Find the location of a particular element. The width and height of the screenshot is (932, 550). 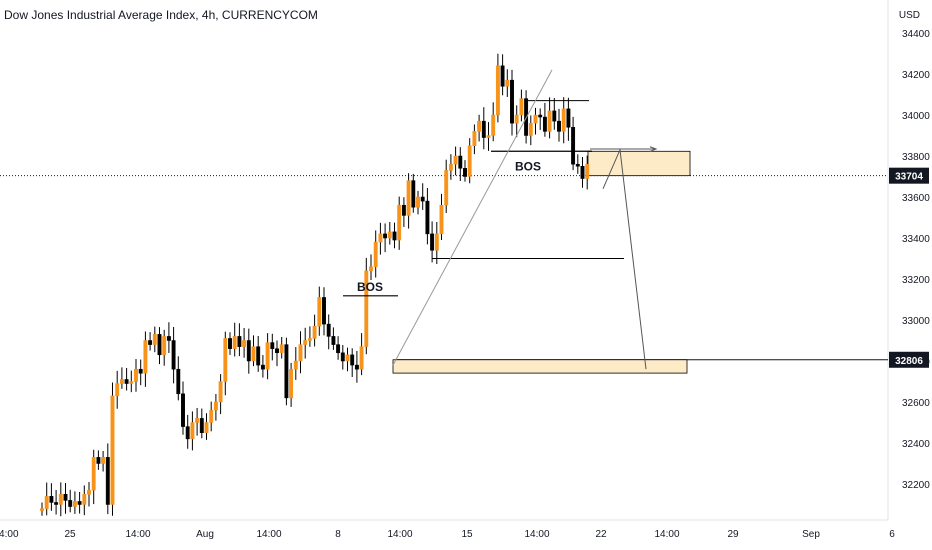

trend-line is located at coordinates (472, 217).